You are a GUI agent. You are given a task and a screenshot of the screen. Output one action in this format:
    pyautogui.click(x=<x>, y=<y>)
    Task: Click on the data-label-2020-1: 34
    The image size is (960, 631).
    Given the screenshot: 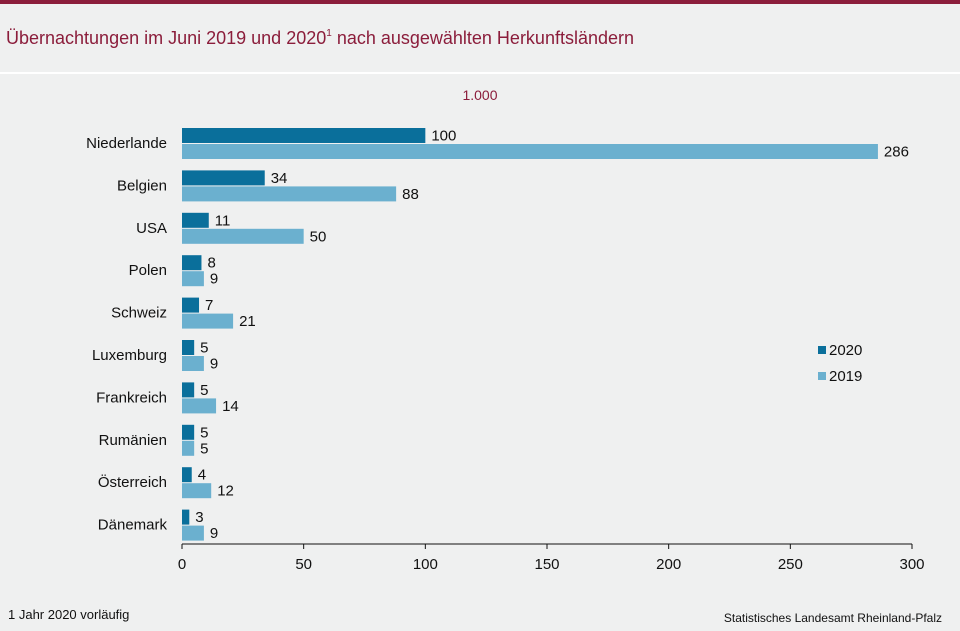 What is the action you would take?
    pyautogui.click(x=279, y=178)
    